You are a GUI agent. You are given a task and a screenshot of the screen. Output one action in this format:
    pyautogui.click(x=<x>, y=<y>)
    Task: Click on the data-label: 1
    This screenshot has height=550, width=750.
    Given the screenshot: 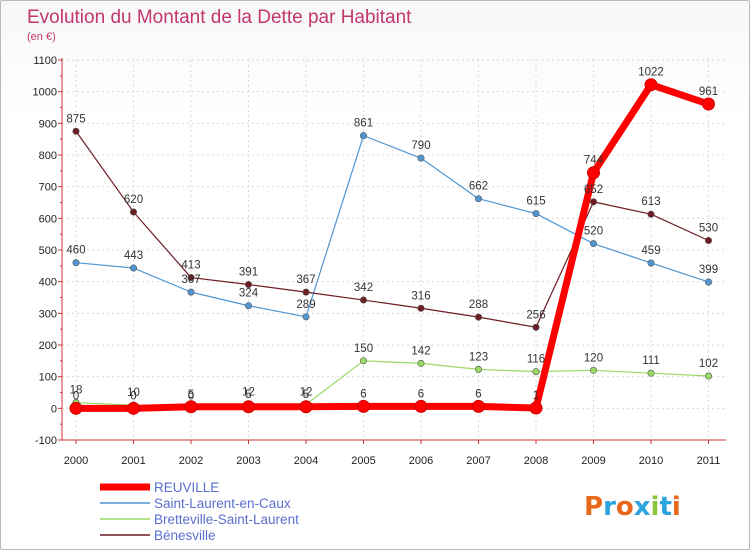 What is the action you would take?
    pyautogui.click(x=536, y=396)
    